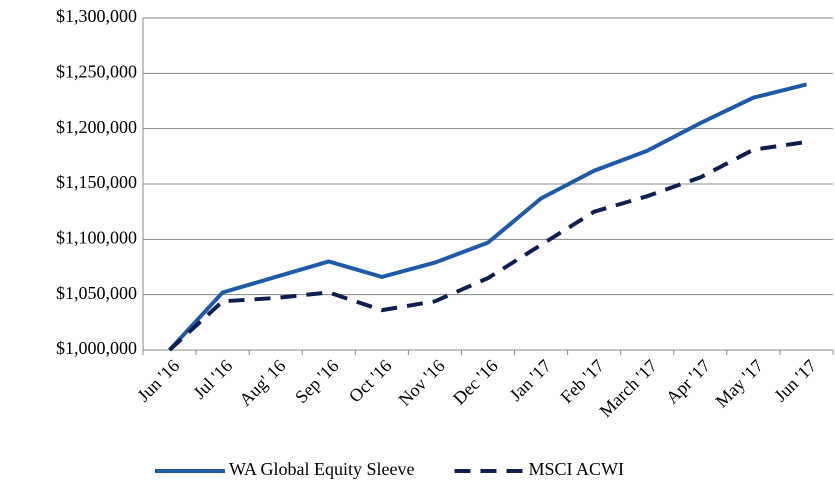 The height and width of the screenshot is (489, 835). I want to click on x-tick-label: Aug' 16, so click(262, 383).